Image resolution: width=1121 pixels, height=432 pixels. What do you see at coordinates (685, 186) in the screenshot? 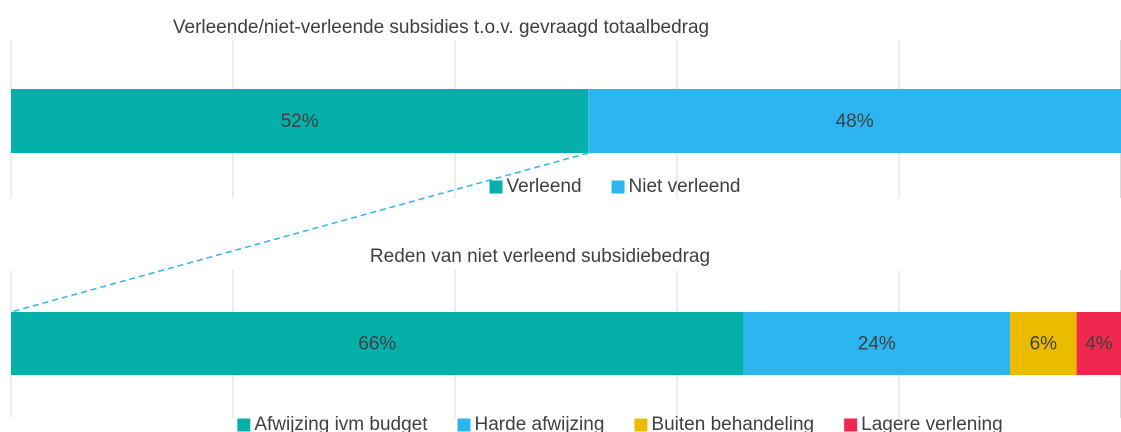
I see `legend-label: Niet verleend` at bounding box center [685, 186].